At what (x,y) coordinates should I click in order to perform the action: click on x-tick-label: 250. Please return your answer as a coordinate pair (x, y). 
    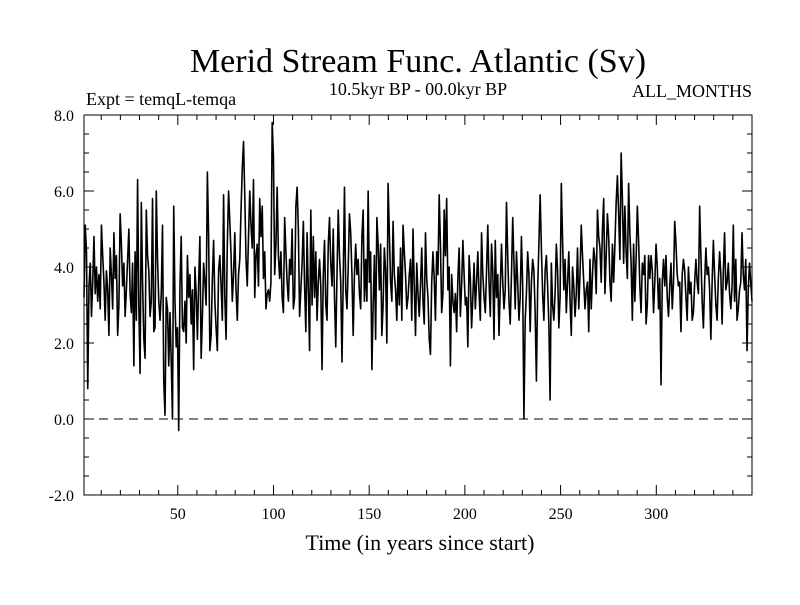
    Looking at the image, I should click on (561, 514).